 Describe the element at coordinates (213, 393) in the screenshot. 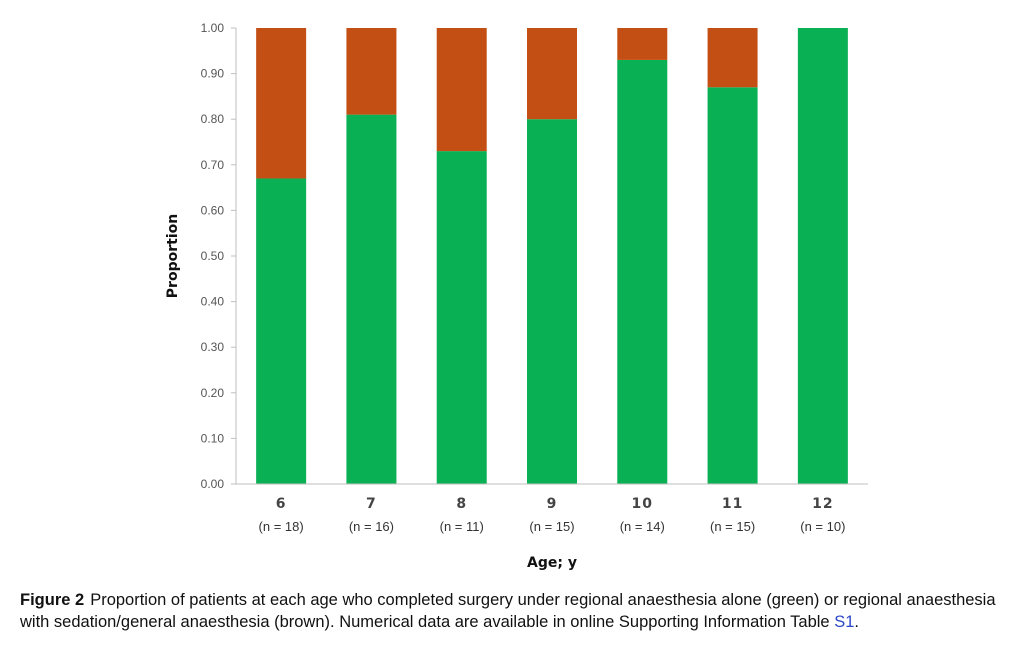

I see `y-tick-label: 0.20` at that location.